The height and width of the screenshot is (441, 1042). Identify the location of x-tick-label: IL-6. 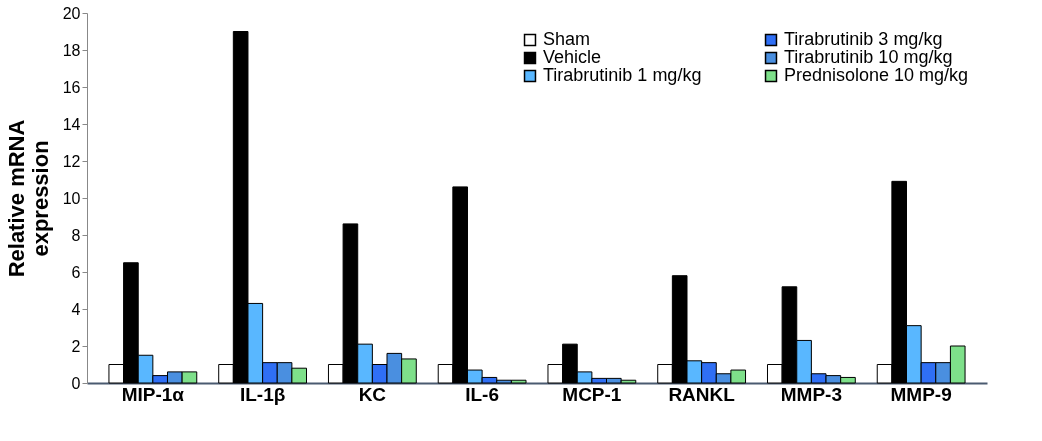
(482, 394).